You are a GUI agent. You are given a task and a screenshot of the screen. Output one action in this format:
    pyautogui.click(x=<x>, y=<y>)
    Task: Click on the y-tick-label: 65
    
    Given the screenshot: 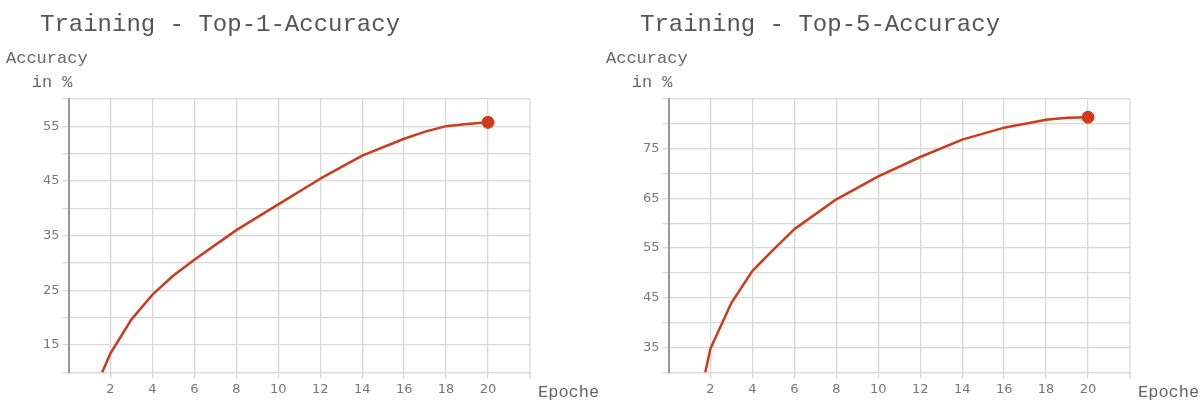 What is the action you would take?
    pyautogui.click(x=651, y=197)
    